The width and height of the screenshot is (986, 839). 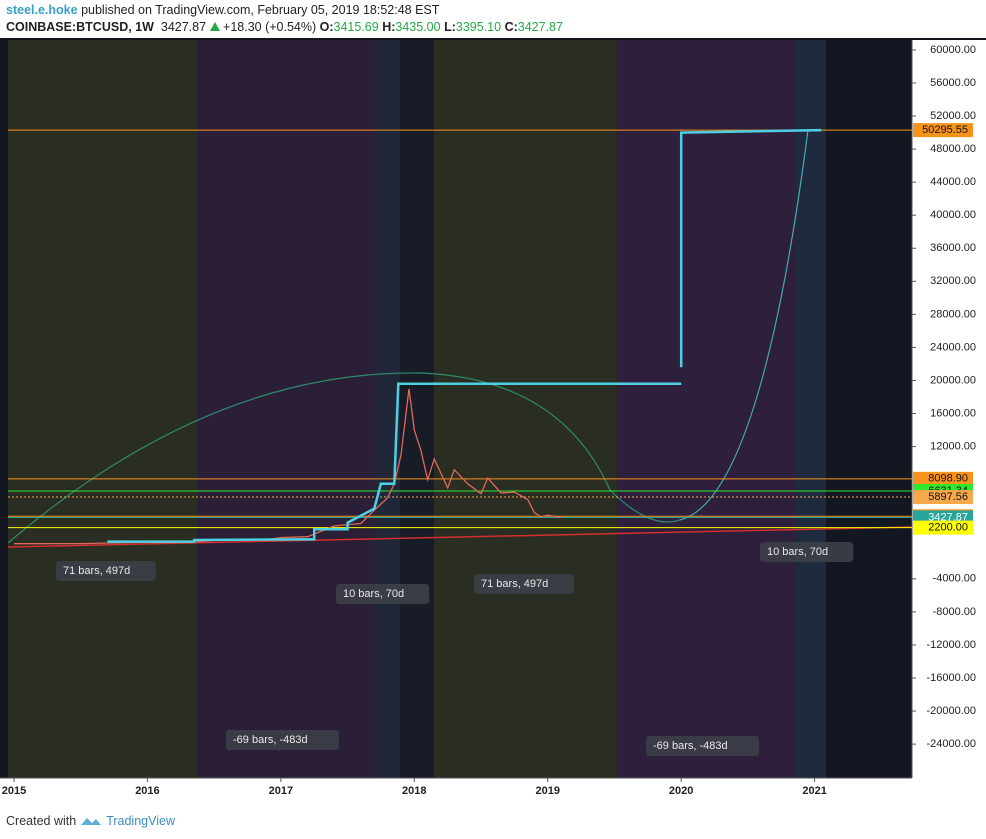 I want to click on footer-text: Created with, so click(x=41, y=821).